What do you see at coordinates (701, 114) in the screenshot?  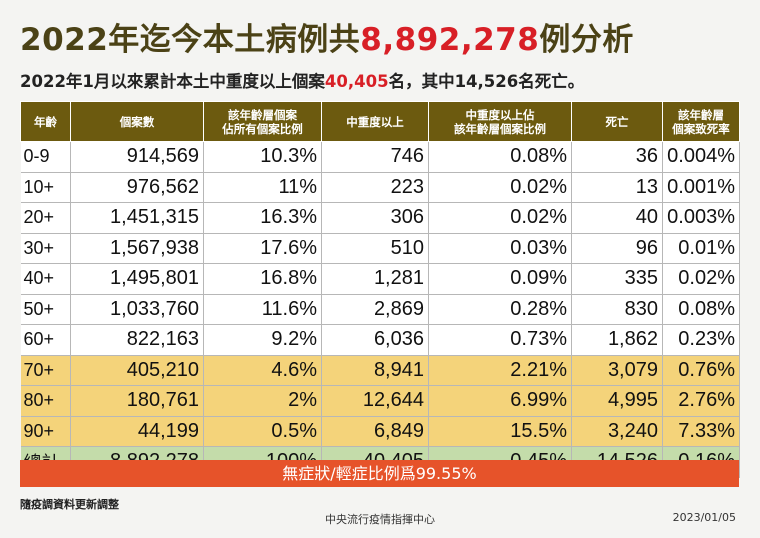 I see `header-line: 該年齡層` at bounding box center [701, 114].